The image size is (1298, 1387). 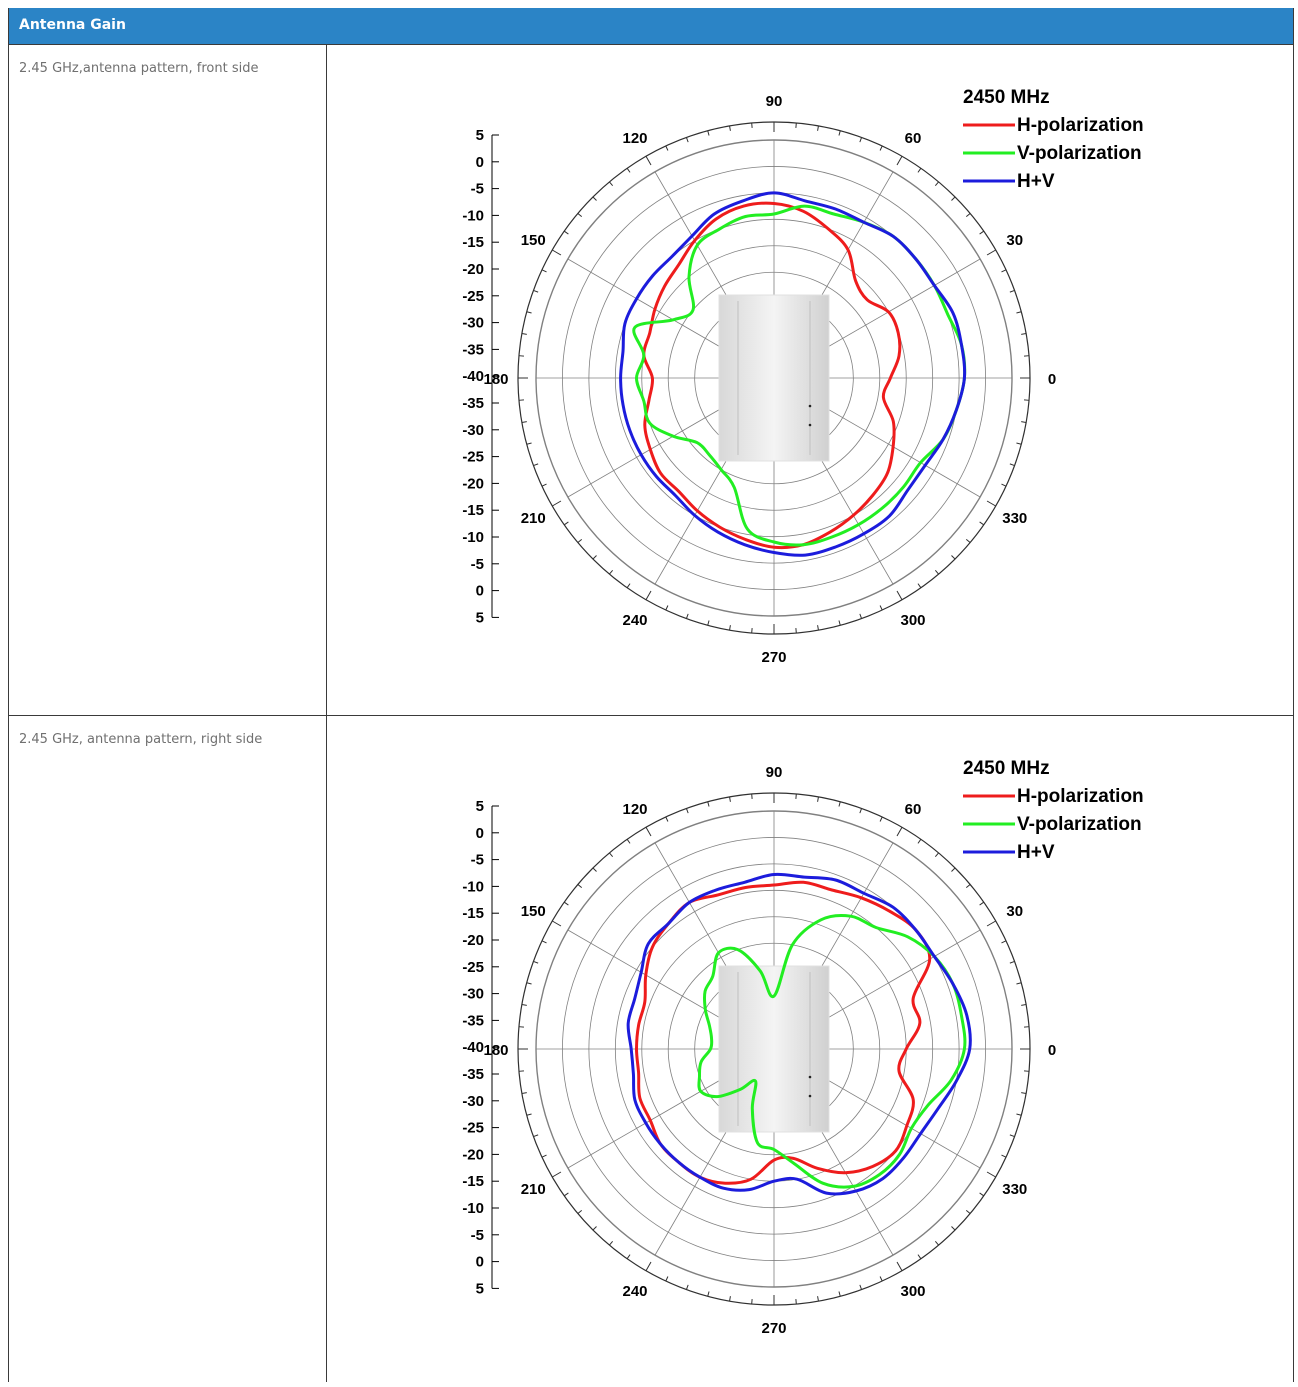 I want to click on angle-tick-label: 90, so click(x=774, y=101).